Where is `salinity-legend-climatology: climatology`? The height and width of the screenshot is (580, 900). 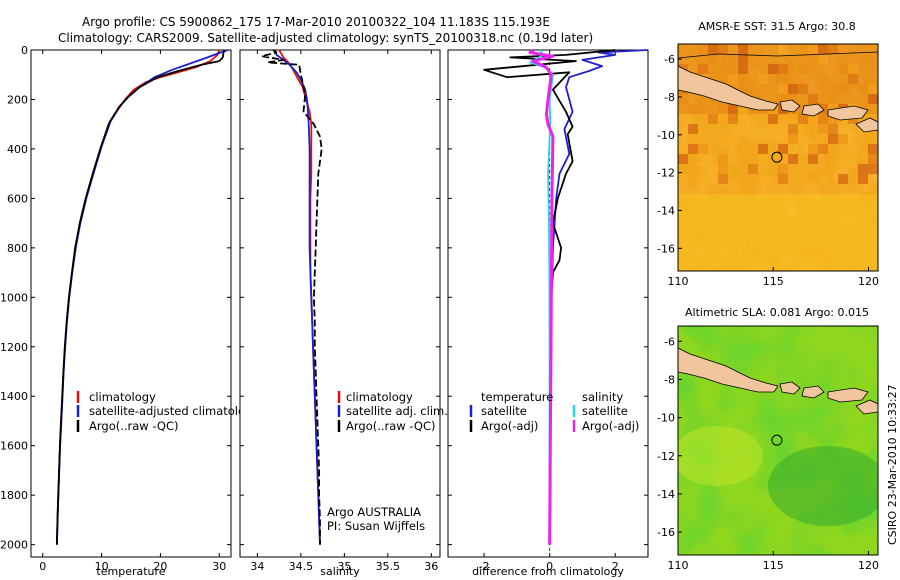
salinity-legend-climatology: climatology is located at coordinates (379, 397).